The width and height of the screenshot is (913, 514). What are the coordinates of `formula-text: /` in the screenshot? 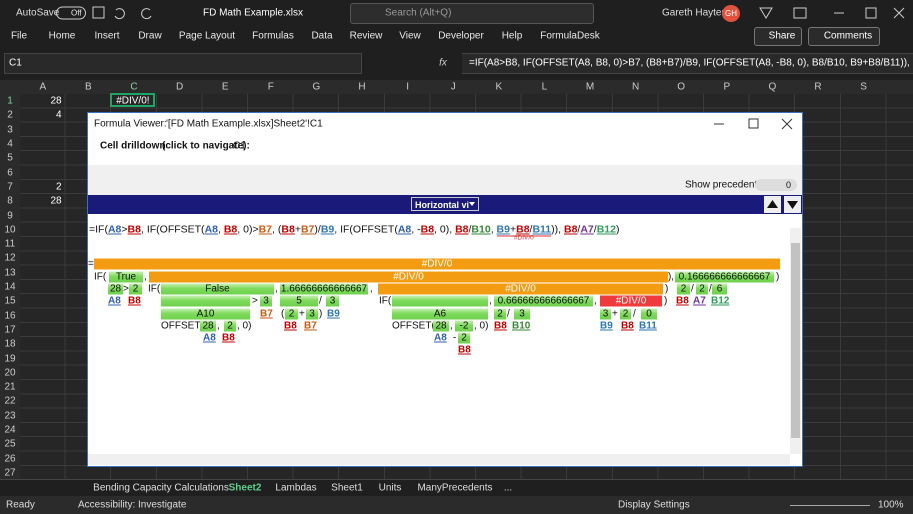 It's located at (634, 314).